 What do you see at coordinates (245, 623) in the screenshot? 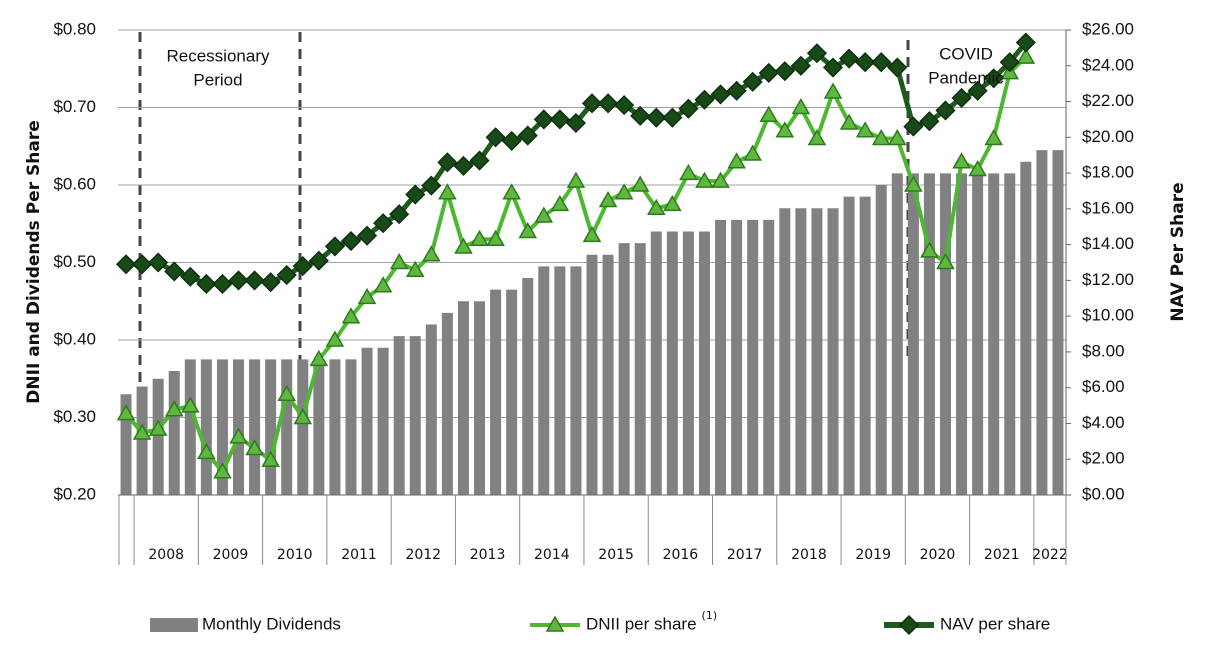
I see `legend-item: Monthly Dividends` at bounding box center [245, 623].